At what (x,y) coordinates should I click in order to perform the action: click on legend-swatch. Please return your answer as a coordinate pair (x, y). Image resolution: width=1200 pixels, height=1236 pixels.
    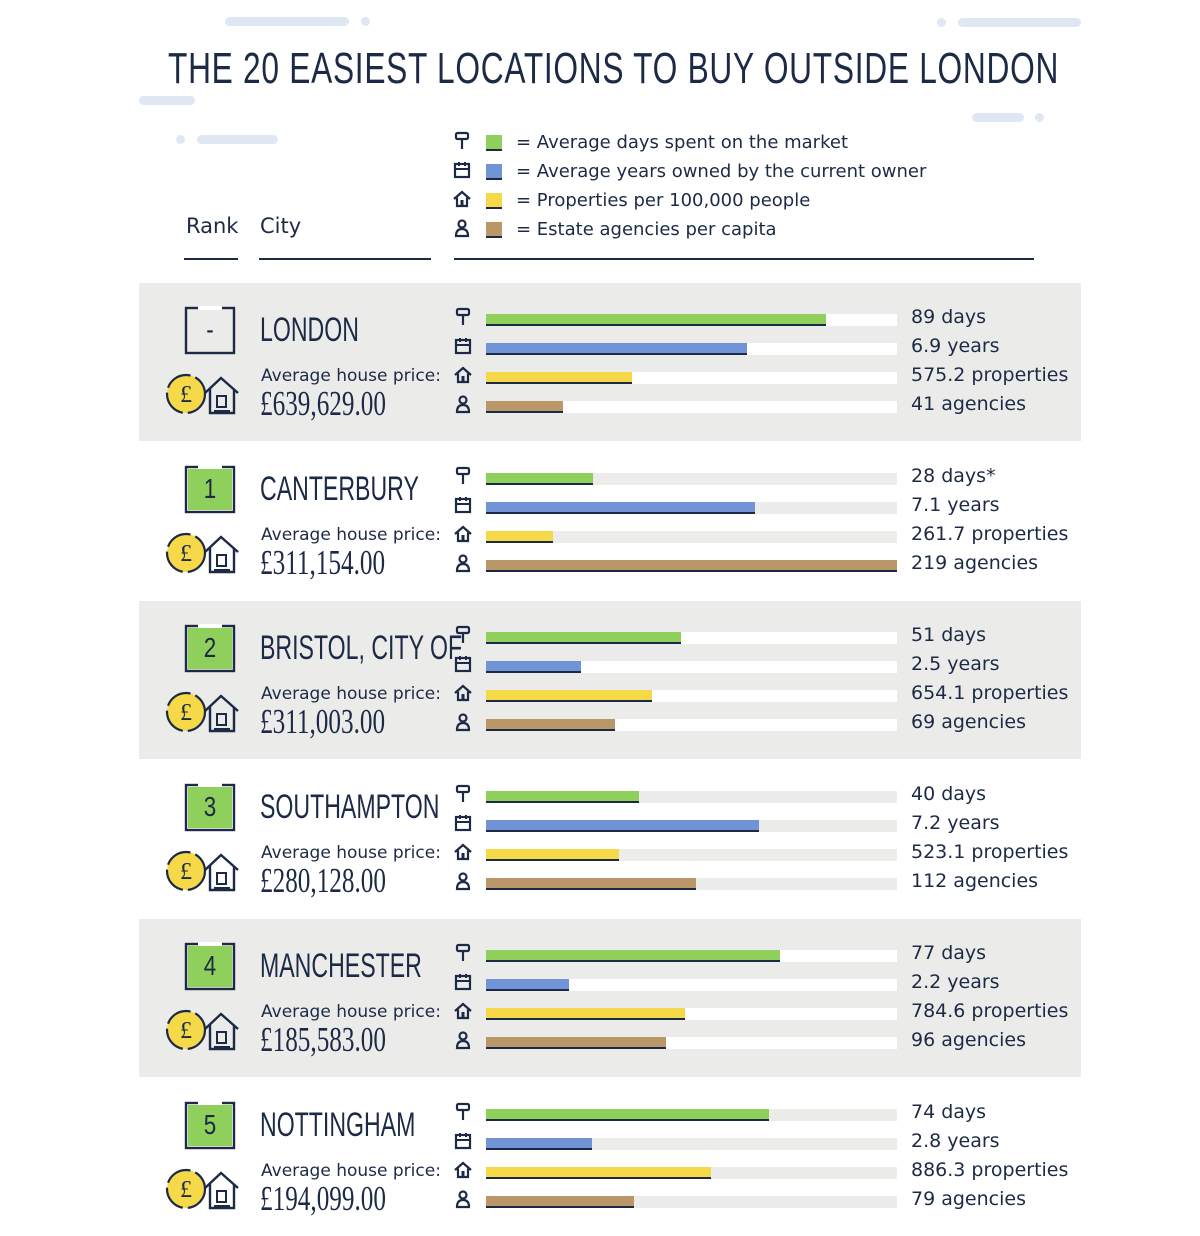
    Looking at the image, I should click on (494, 171).